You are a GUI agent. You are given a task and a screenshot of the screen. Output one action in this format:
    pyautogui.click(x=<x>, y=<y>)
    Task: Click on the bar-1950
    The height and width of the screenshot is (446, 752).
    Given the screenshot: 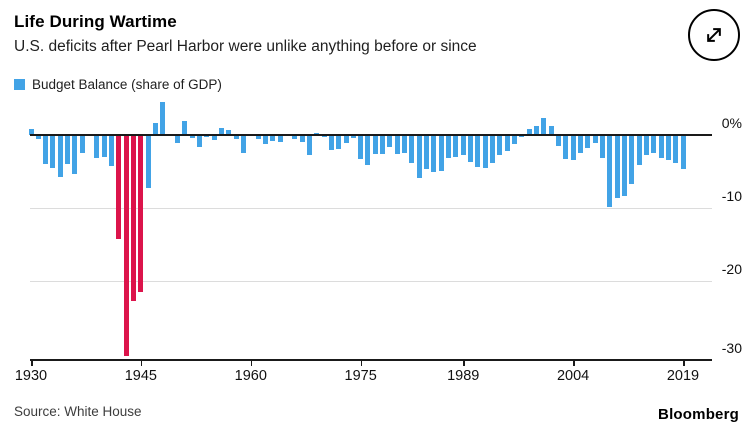 What is the action you would take?
    pyautogui.click(x=178, y=139)
    